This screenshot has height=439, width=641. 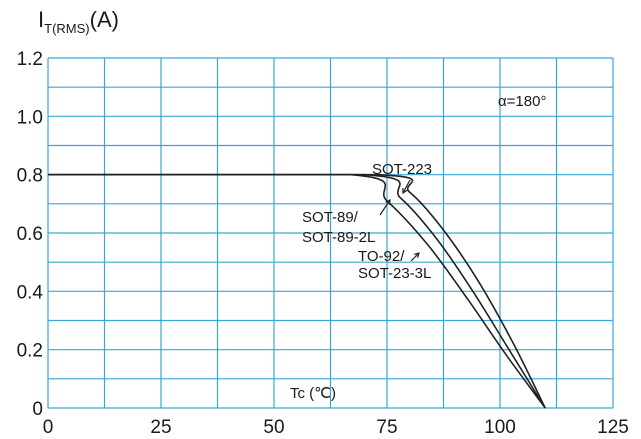 What do you see at coordinates (330, 217) in the screenshot?
I see `series-label-1: SOT-89/` at bounding box center [330, 217].